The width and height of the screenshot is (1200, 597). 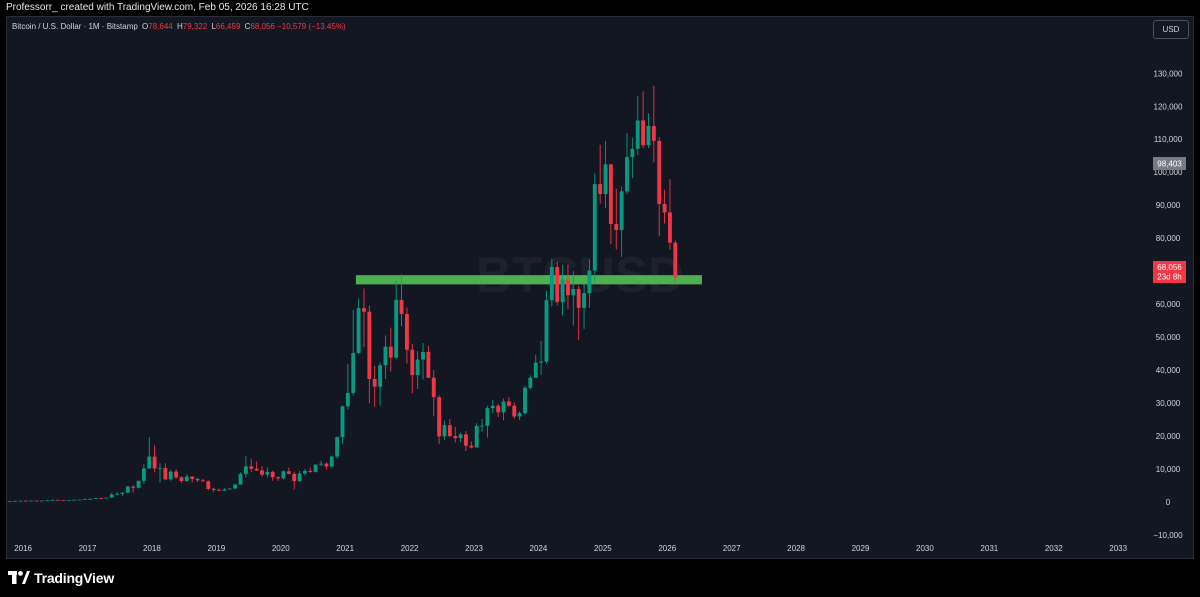 What do you see at coordinates (152, 548) in the screenshot?
I see `x-tick-label: 2018` at bounding box center [152, 548].